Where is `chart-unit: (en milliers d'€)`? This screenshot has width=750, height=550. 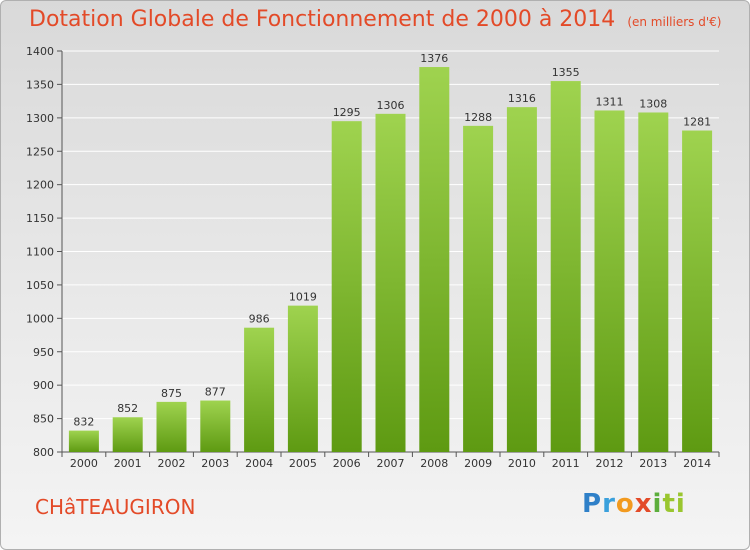 chart-unit: (en milliers d'€) is located at coordinates (674, 22).